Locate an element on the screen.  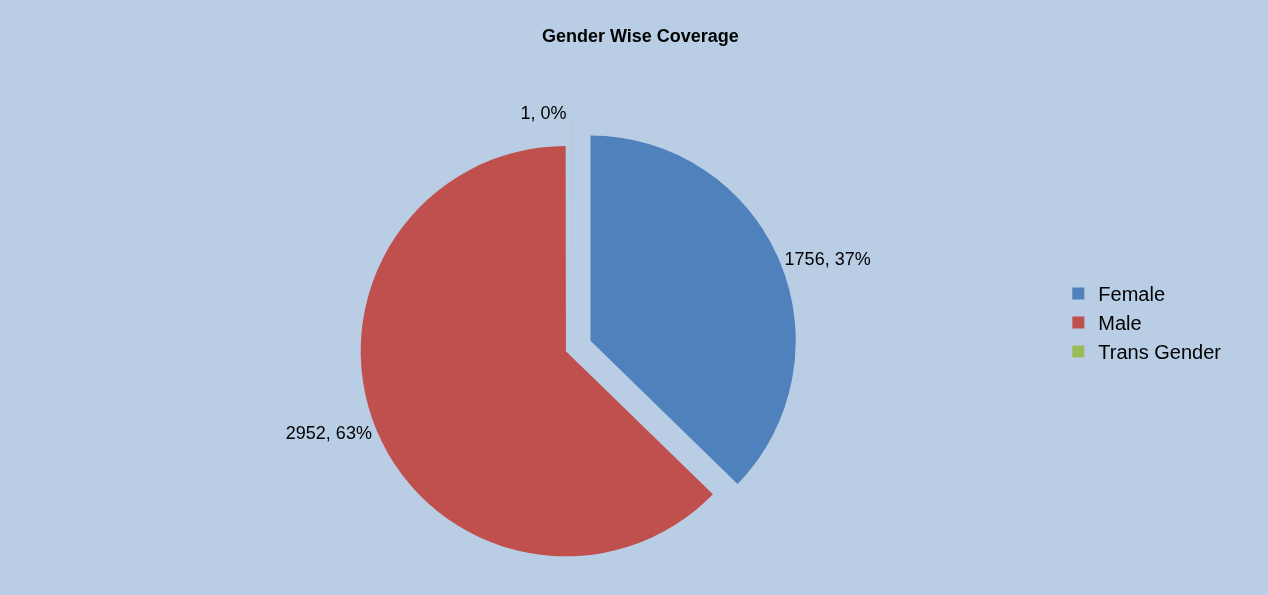
chart-title: Gender Wise Coverage is located at coordinates (640, 36).